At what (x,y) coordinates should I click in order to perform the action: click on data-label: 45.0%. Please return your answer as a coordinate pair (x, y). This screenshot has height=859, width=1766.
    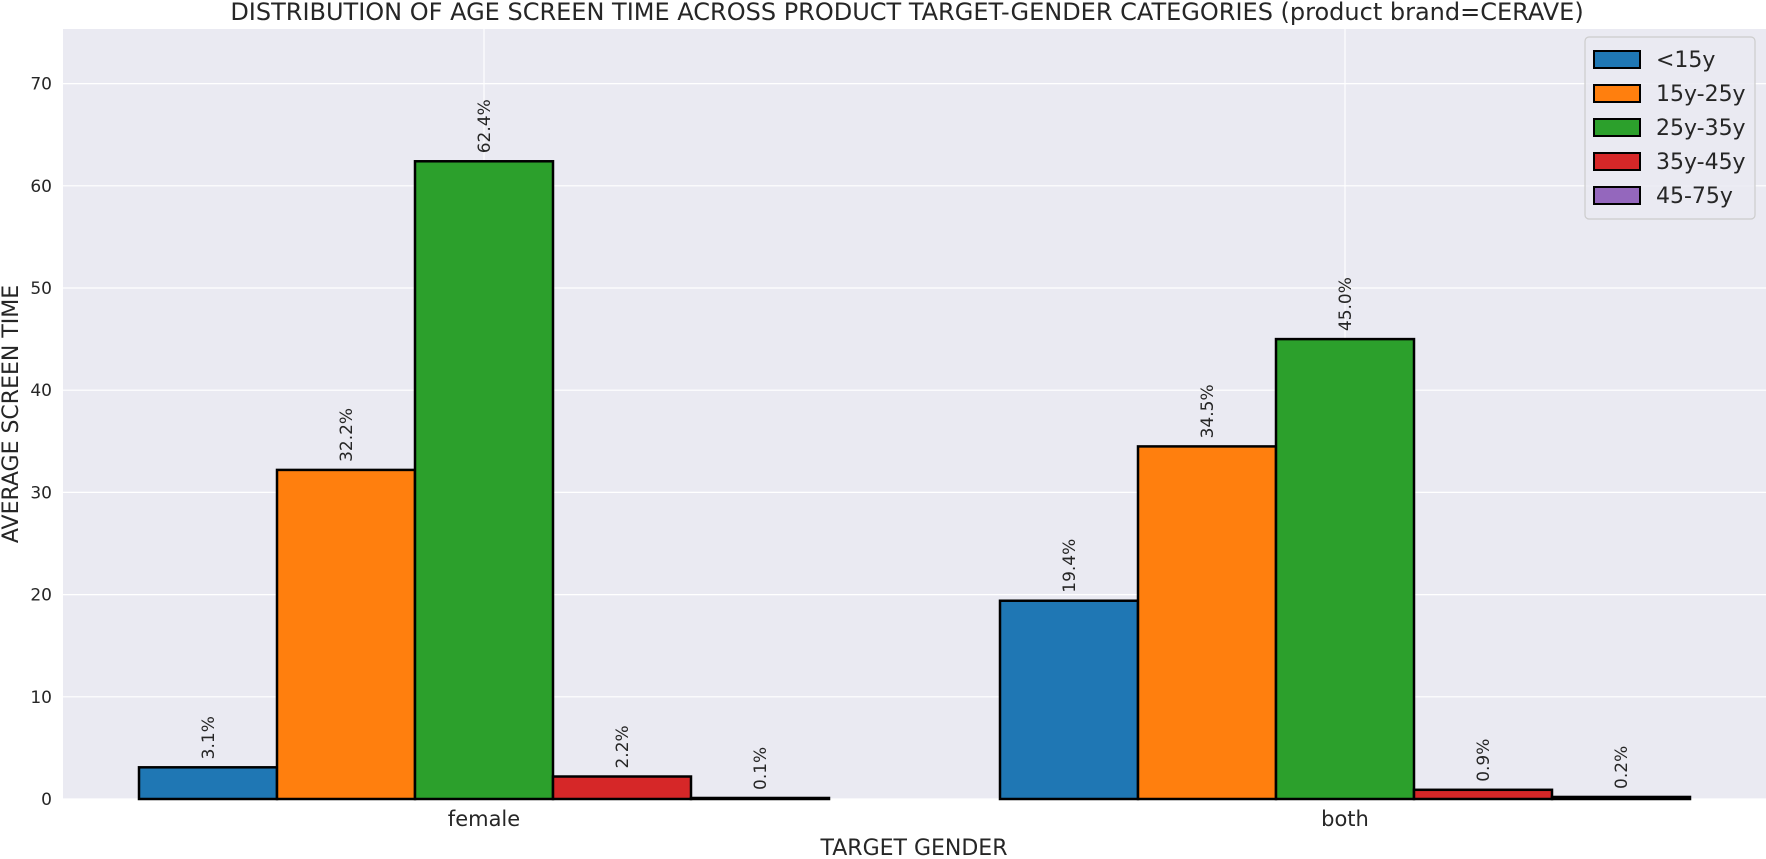
    Looking at the image, I should click on (1346, 304).